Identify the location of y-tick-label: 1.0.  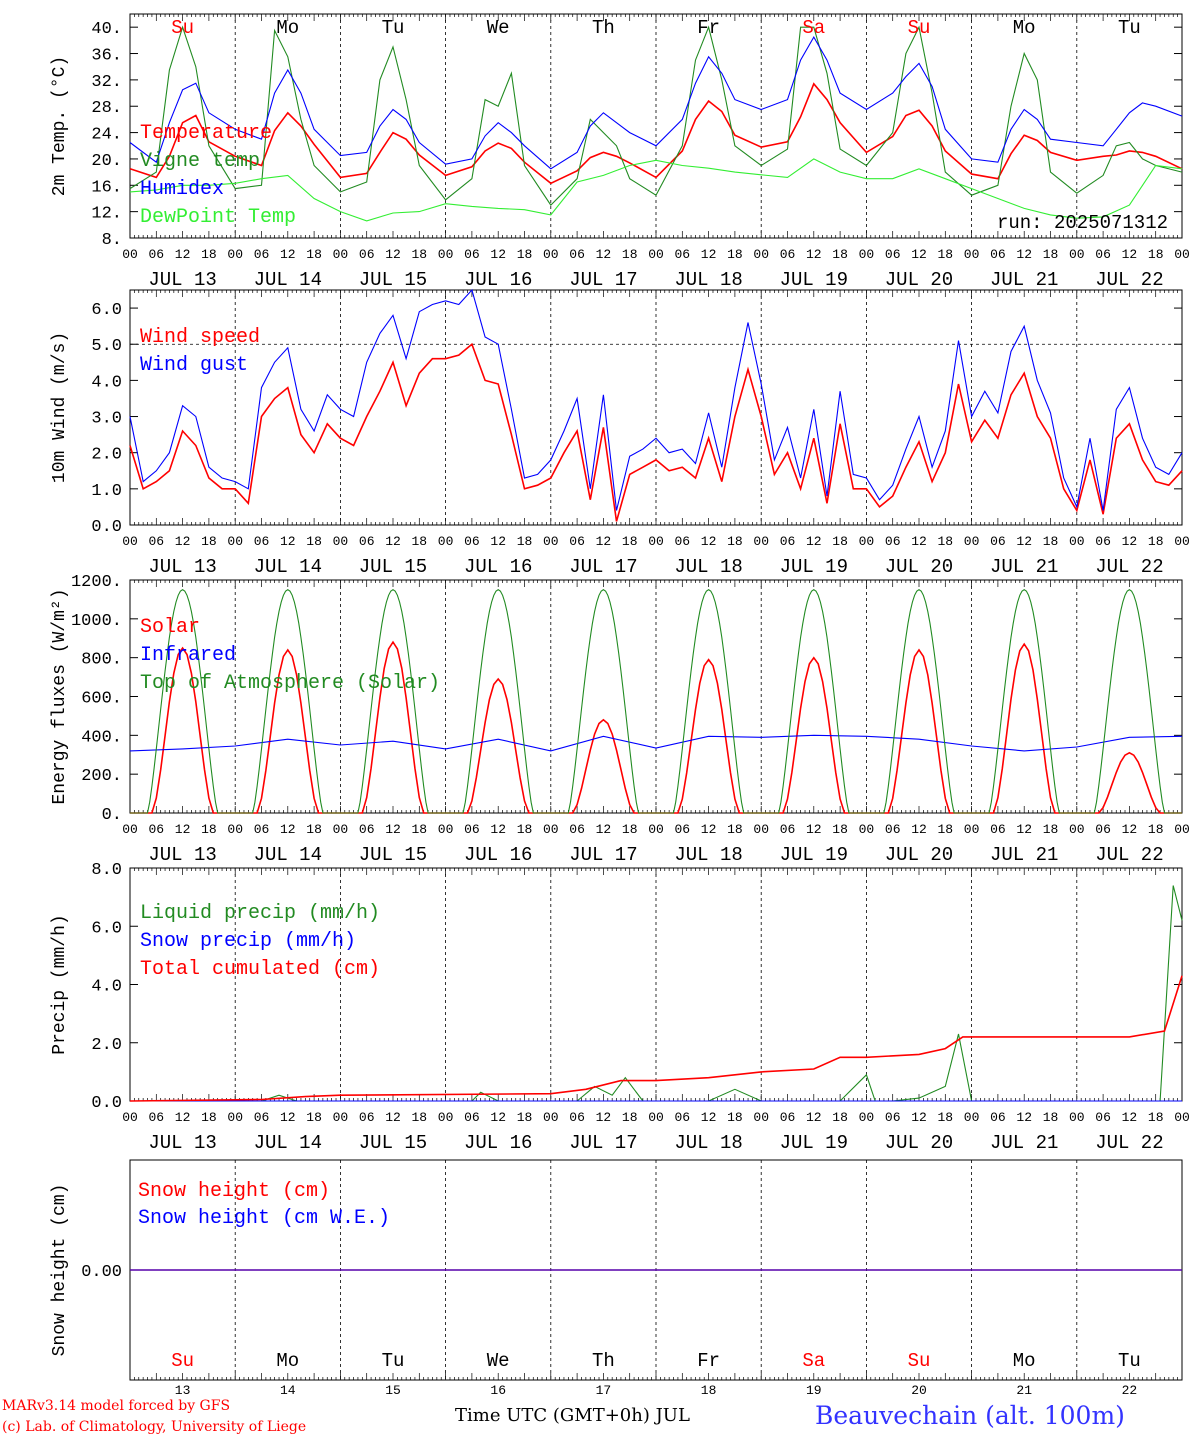
(106, 491).